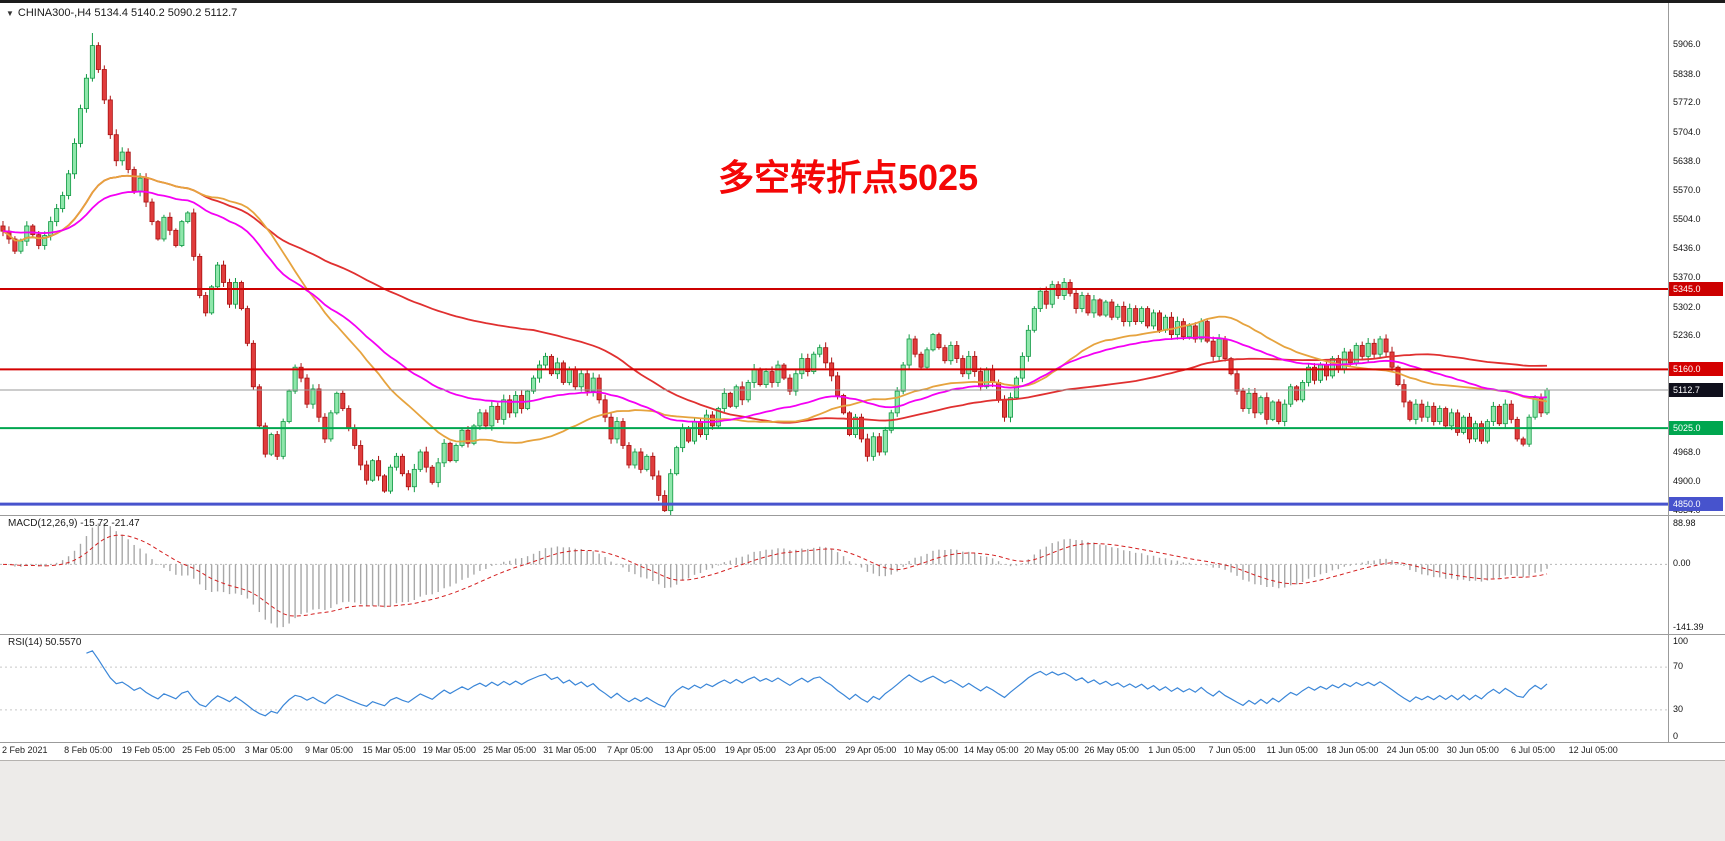 The width and height of the screenshot is (1725, 841). Describe the element at coordinates (88, 750) in the screenshot. I see `time-label: 8 Feb 05:00` at that location.